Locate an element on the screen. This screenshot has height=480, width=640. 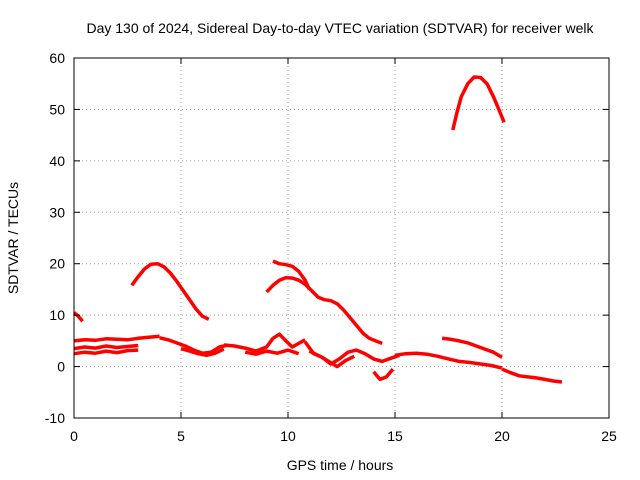
y-tick-label: 40 is located at coordinates (57, 161).